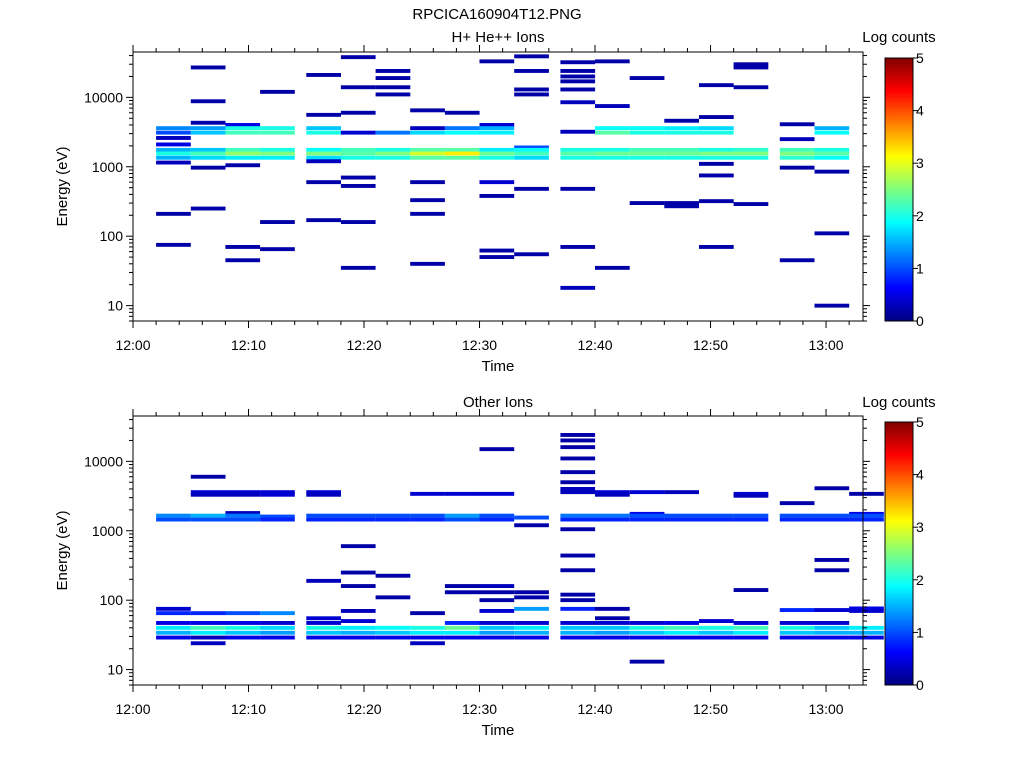  I want to click on x-tick-label: 12:10, so click(248, 709).